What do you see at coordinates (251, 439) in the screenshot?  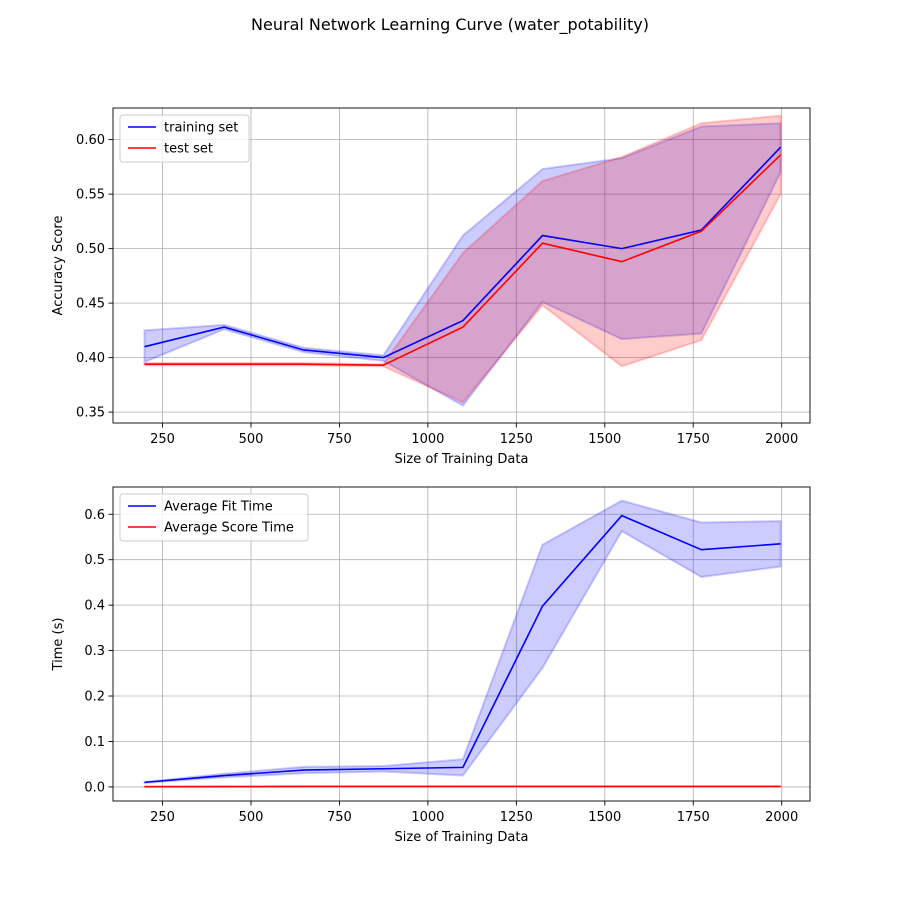 I see `accuracy-x-tick-label: 500` at bounding box center [251, 439].